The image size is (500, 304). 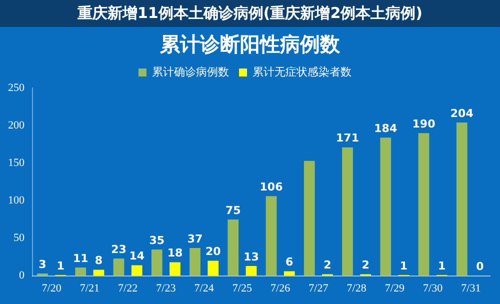 I want to click on y-tick-label: 200, so click(x=16, y=125).